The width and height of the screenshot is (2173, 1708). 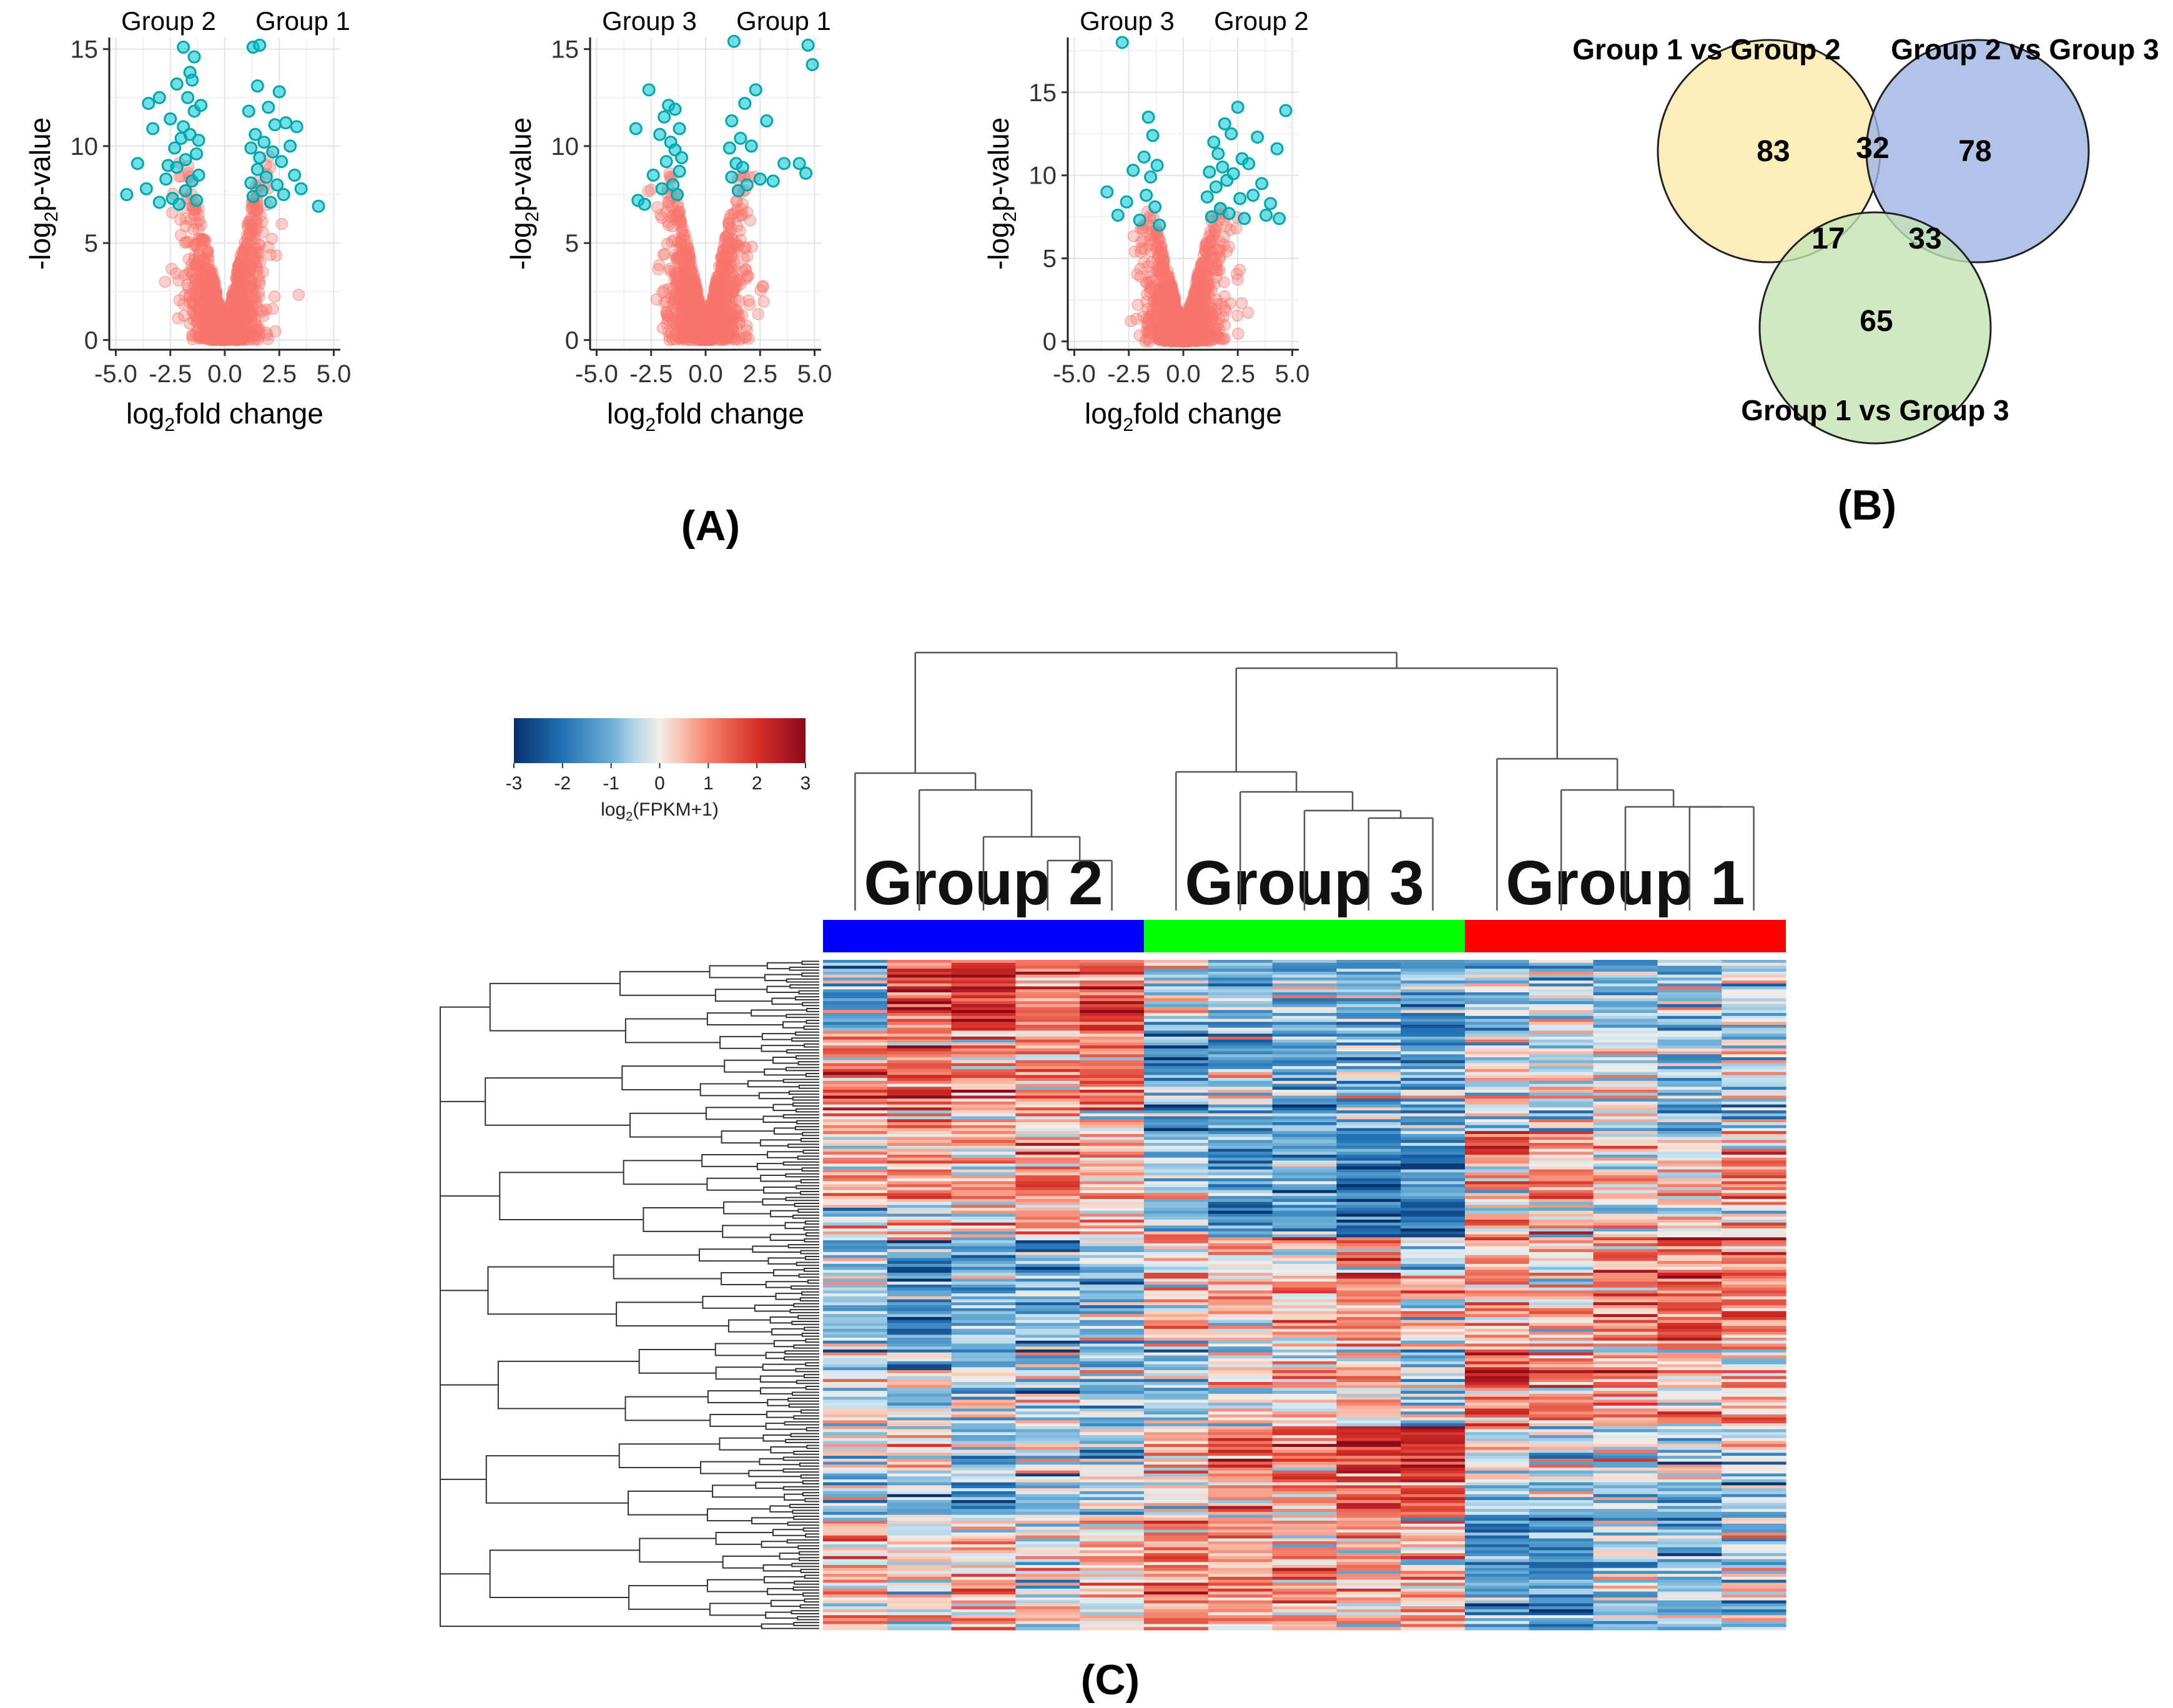 I want to click on right-group-label: Group 2, so click(x=1261, y=21).